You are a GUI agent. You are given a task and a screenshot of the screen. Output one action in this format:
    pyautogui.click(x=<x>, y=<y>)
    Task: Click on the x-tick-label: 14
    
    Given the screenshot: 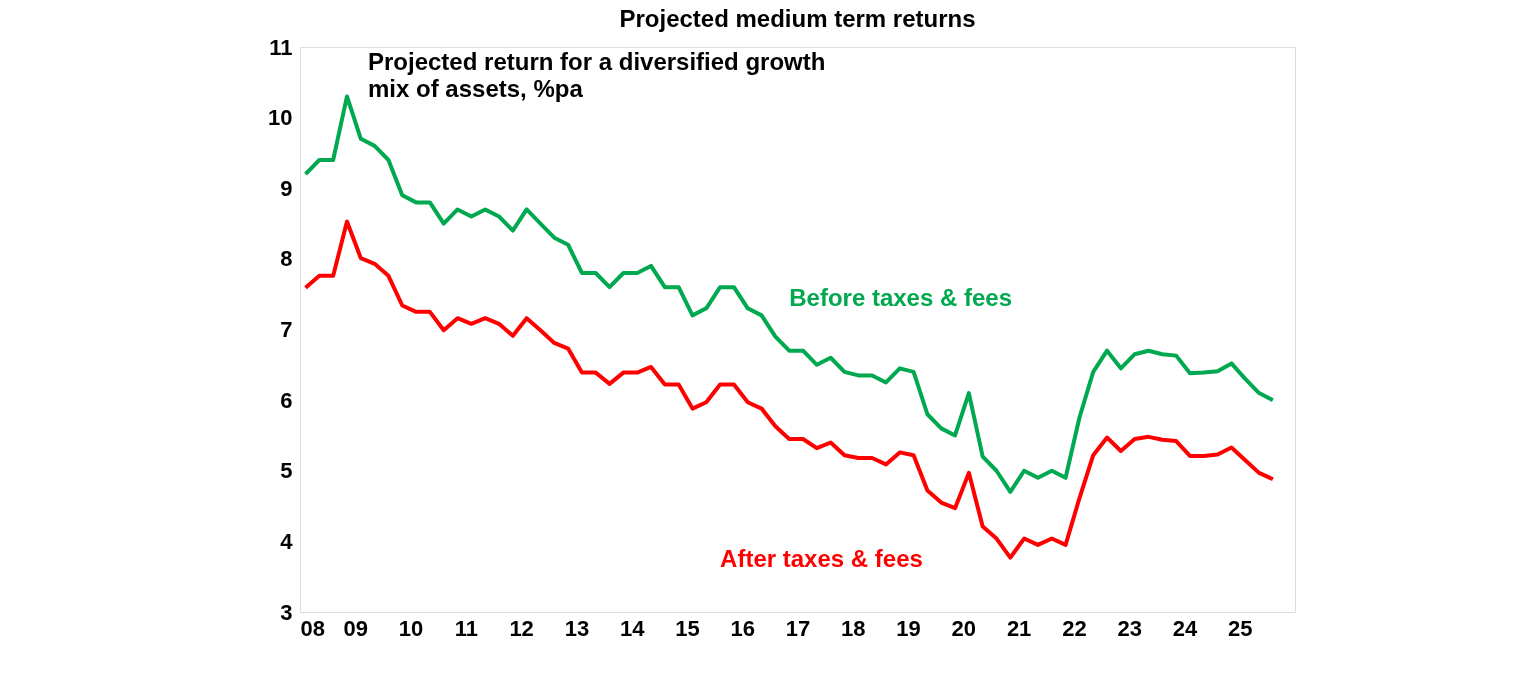 What is the action you would take?
    pyautogui.click(x=632, y=628)
    